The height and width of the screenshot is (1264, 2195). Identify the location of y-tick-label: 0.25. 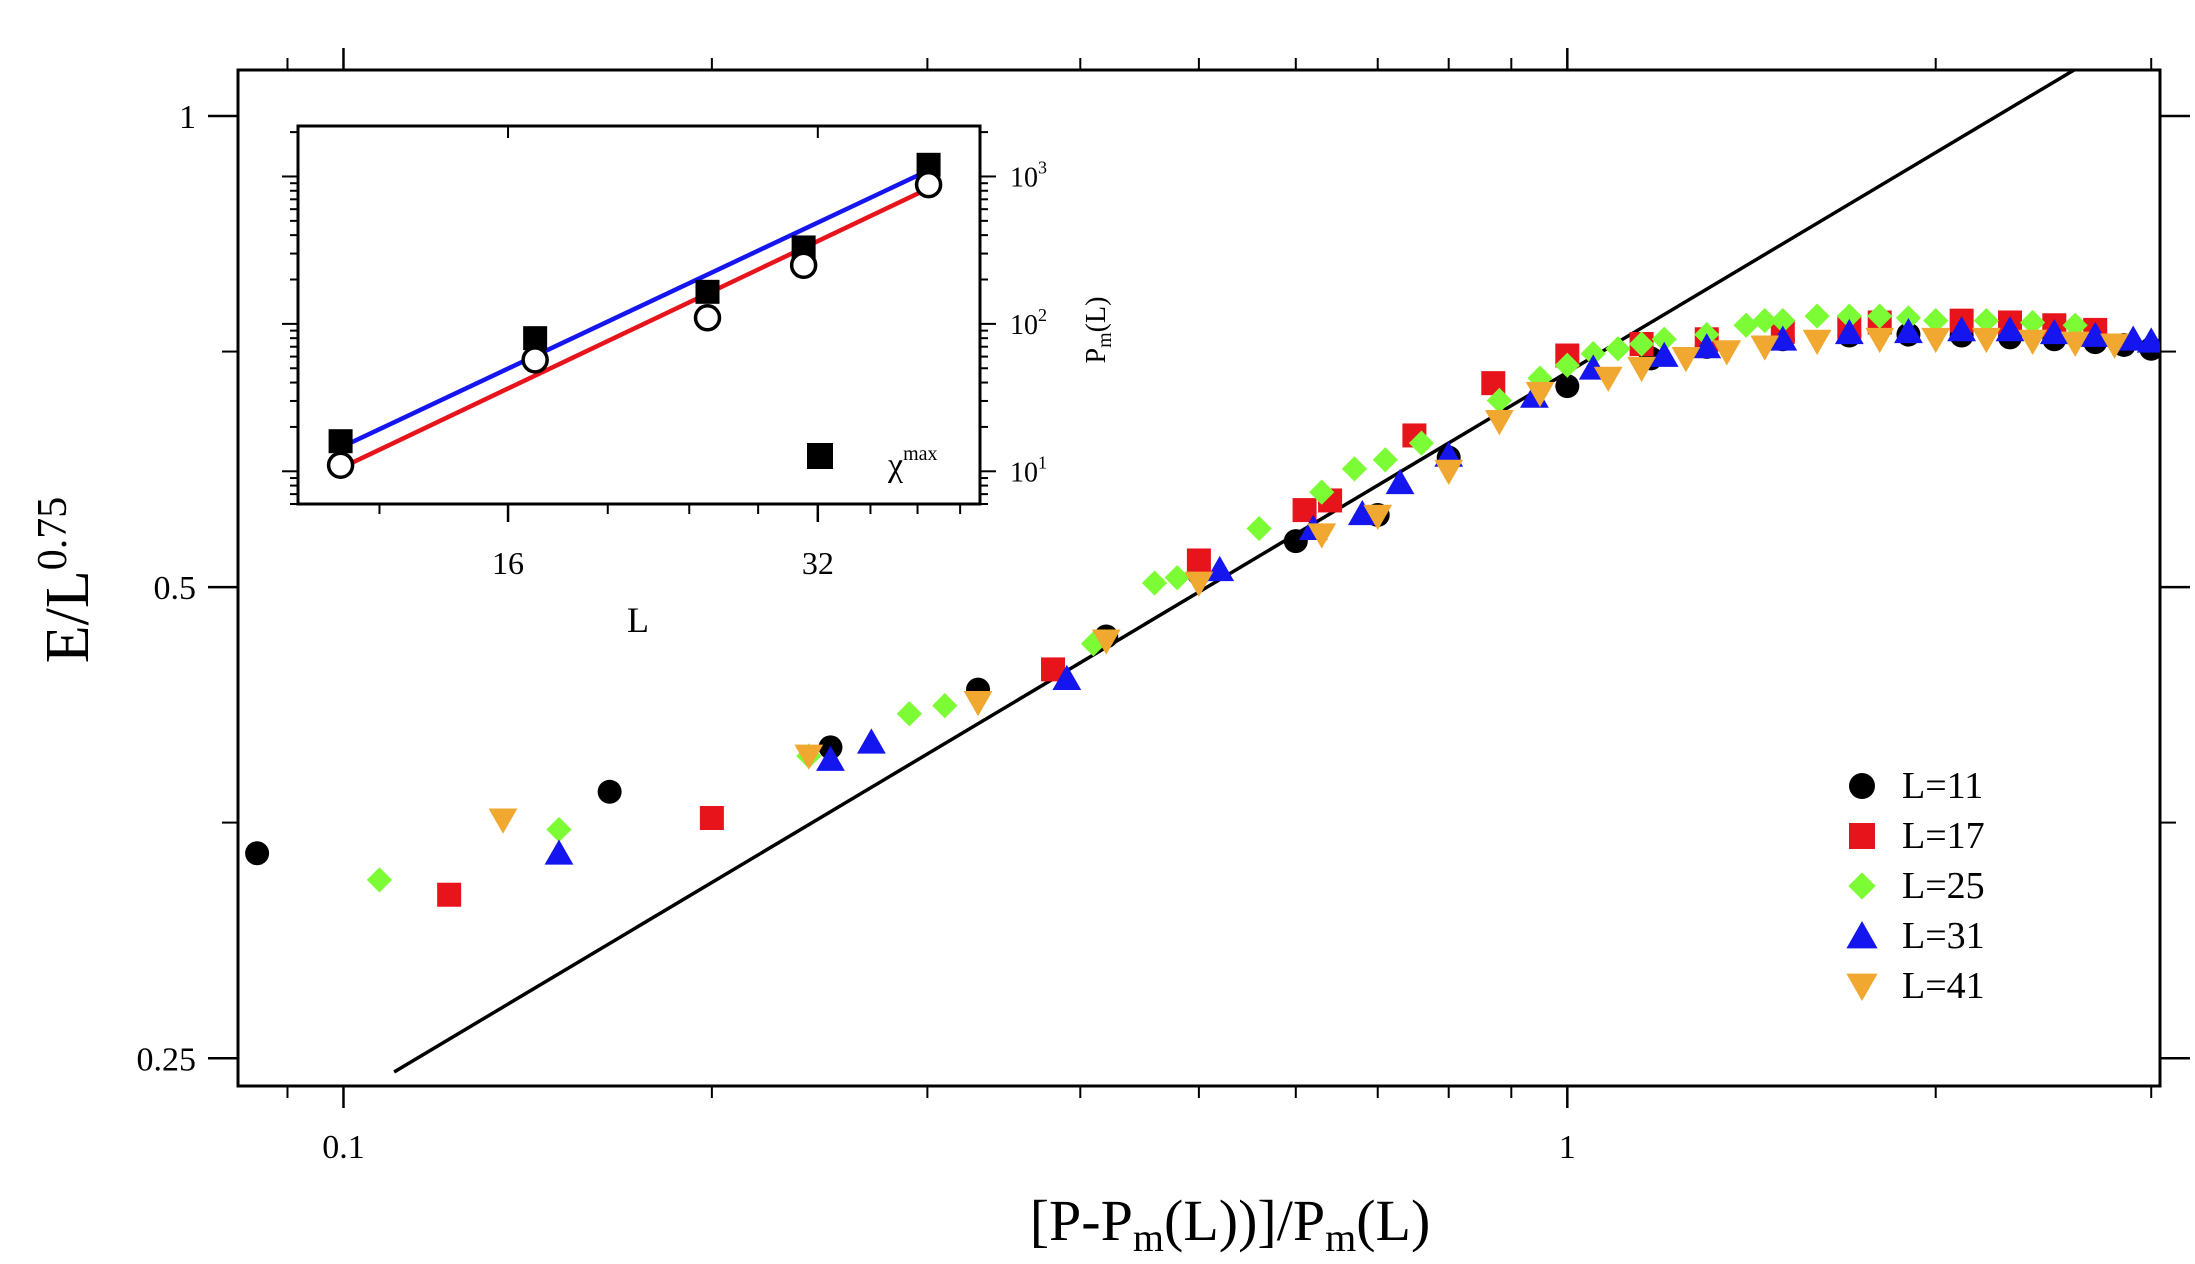
(167, 1059).